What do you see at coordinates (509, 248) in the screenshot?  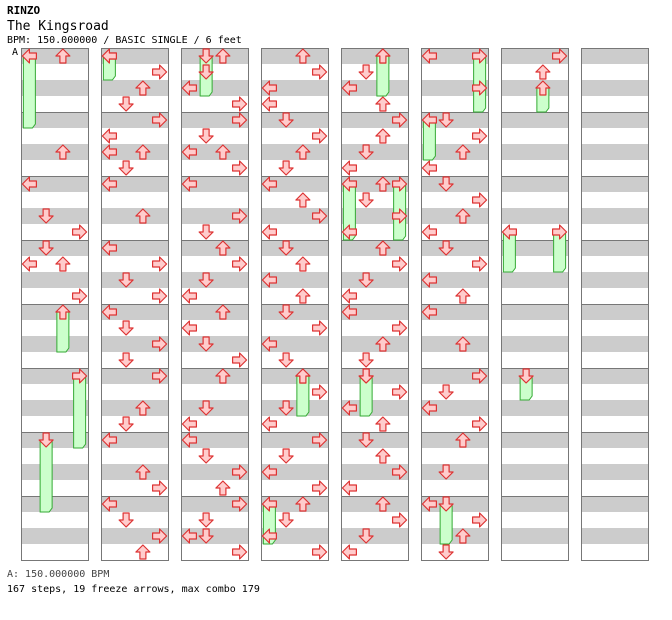 I see `freeze-arrow` at bounding box center [509, 248].